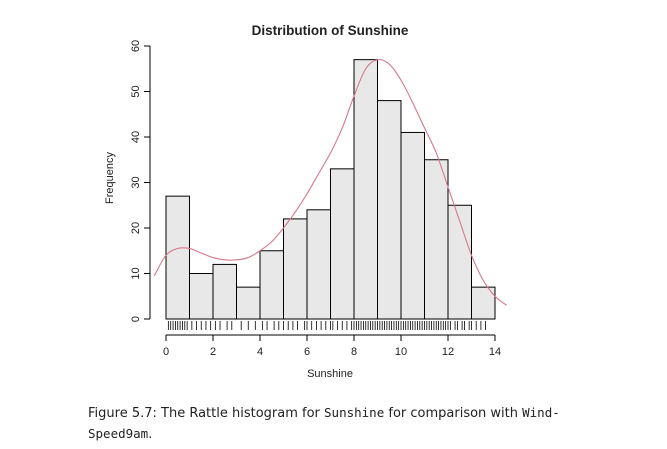 The width and height of the screenshot is (667, 449). Describe the element at coordinates (136, 91) in the screenshot. I see `y-tick-label: 50` at that location.